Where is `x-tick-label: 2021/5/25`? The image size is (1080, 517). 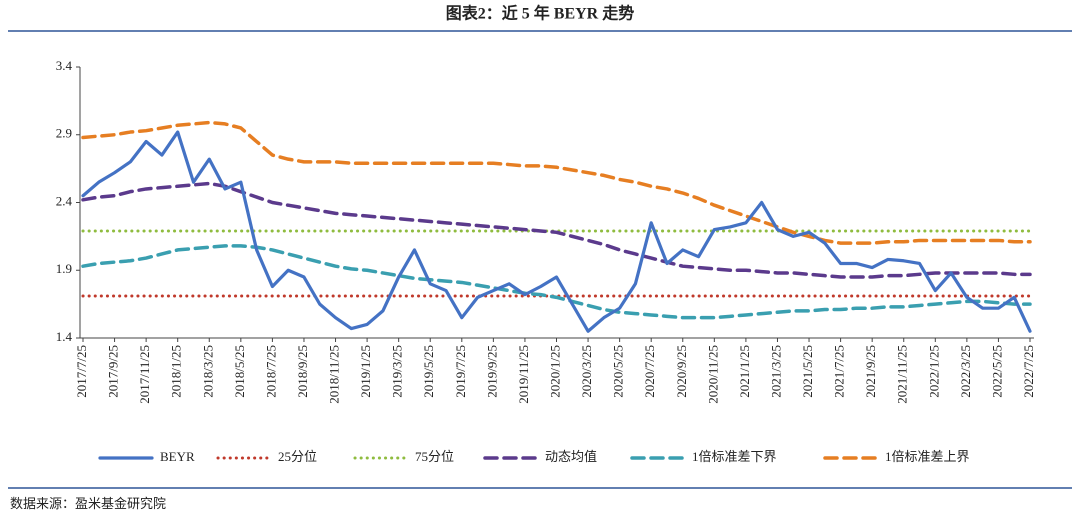
x-tick-label: 2021/5/25 is located at coordinates (807, 371).